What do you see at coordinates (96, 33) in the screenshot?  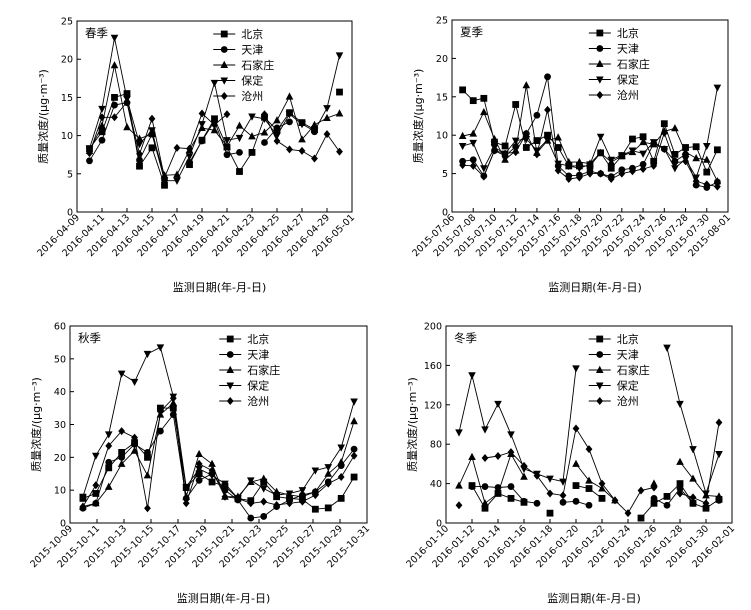 I see `season-label: 春季` at bounding box center [96, 33].